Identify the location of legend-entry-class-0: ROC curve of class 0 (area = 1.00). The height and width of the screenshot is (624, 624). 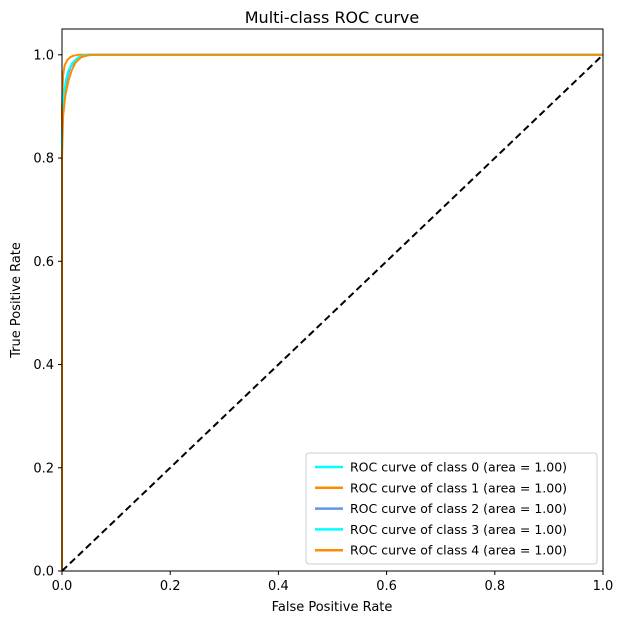
(458, 467).